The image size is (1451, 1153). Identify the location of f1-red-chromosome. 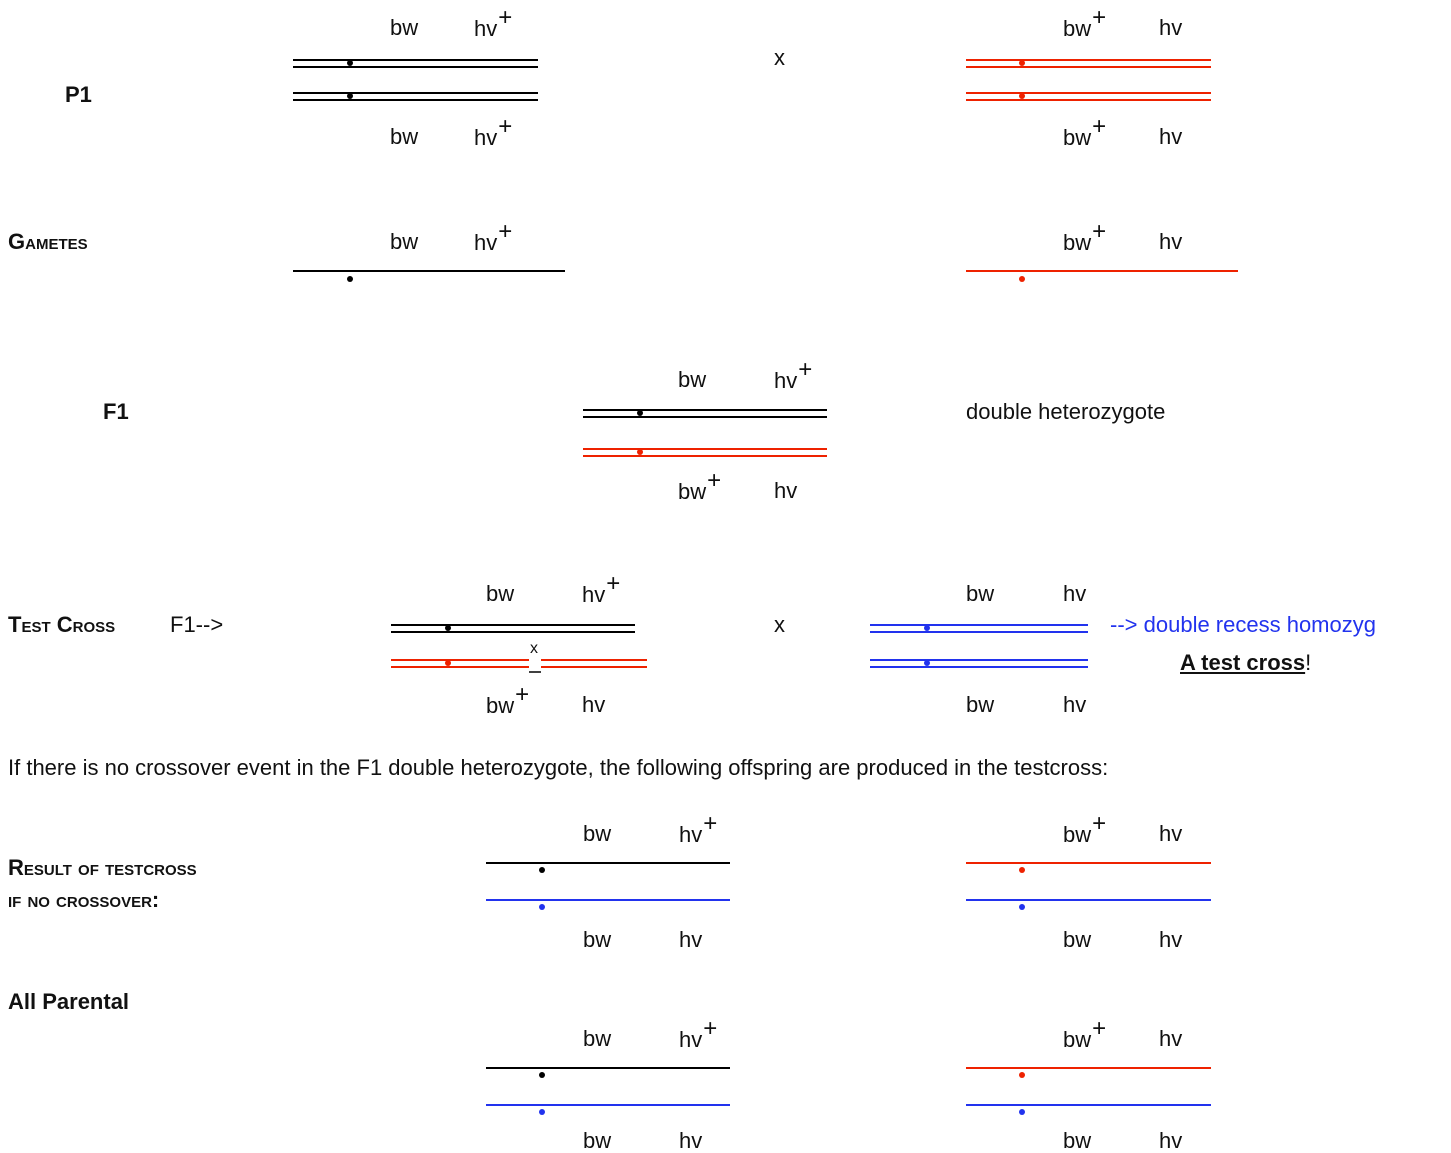
(705, 452).